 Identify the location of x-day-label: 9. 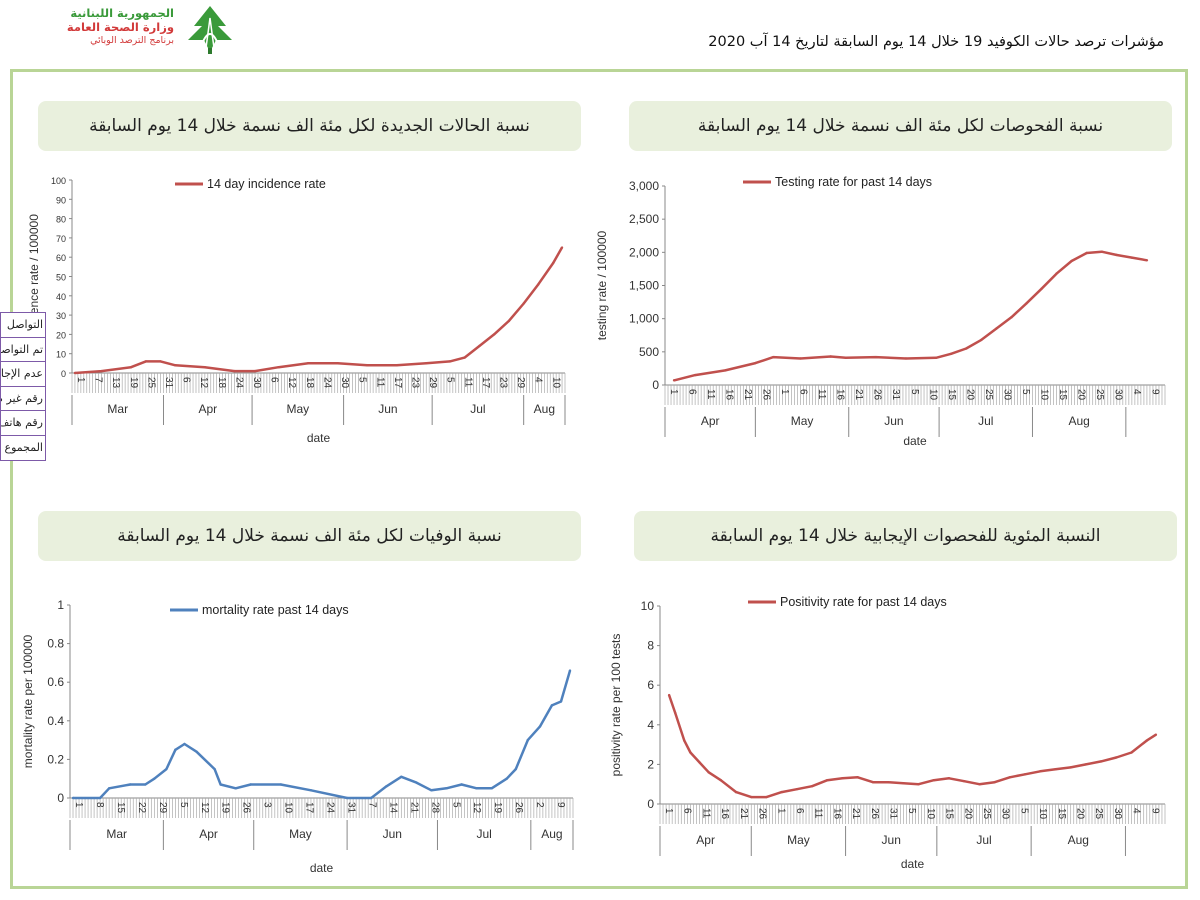
(1154, 392).